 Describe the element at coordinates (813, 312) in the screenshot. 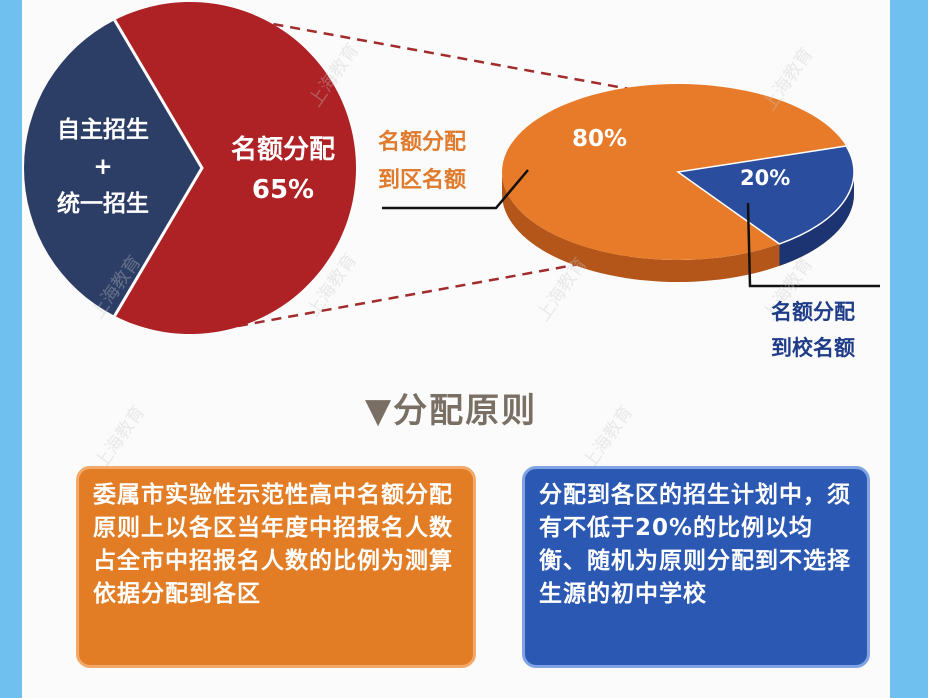

I see `legend-school-line1: 名额分配` at that location.